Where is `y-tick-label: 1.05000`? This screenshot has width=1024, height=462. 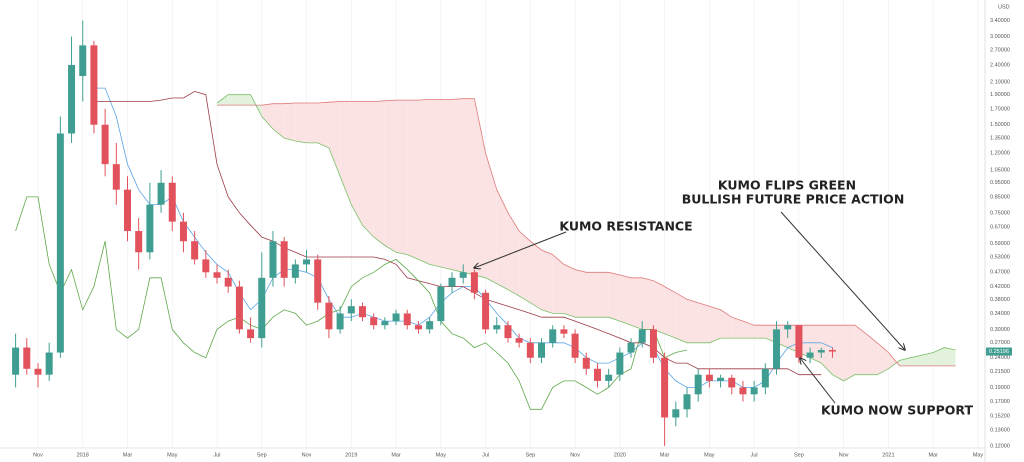
y-tick-label: 1.05000 is located at coordinates (1000, 171).